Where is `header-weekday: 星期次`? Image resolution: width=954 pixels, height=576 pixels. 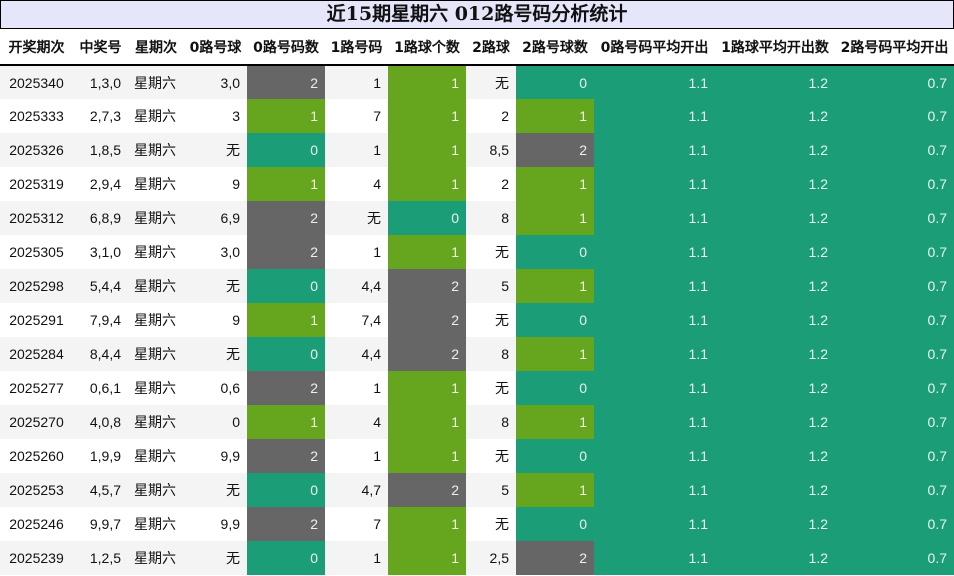 header-weekday: 星期次 is located at coordinates (156, 47).